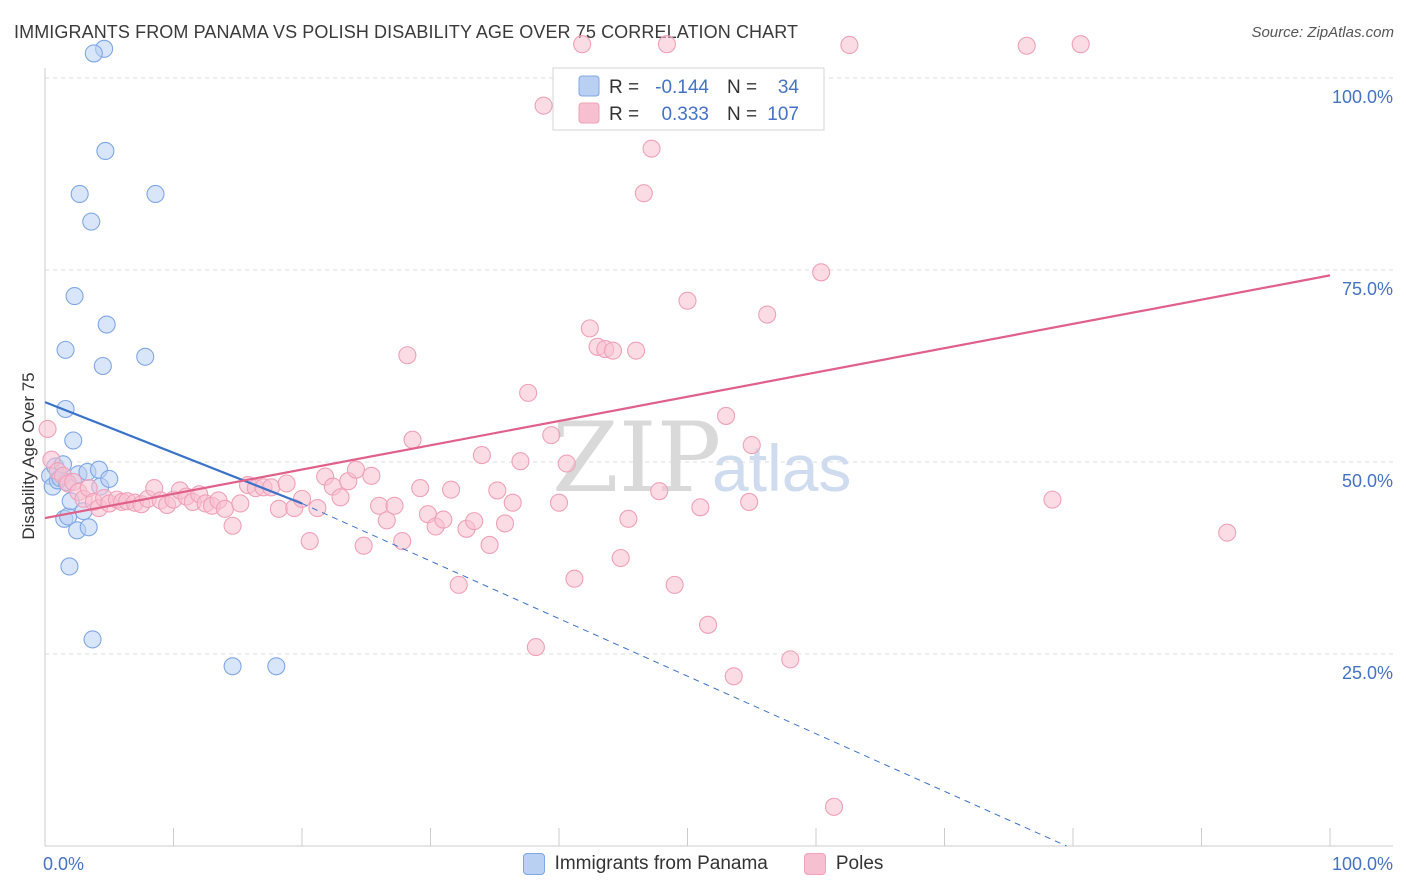  Describe the element at coordinates (742, 87) in the screenshot. I see `legend-n-label-panama: N =` at that location.